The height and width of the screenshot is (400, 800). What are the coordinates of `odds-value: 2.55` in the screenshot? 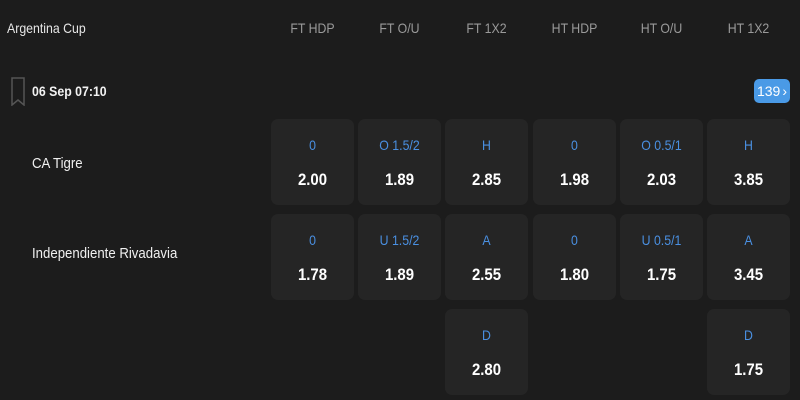 It's located at (486, 274).